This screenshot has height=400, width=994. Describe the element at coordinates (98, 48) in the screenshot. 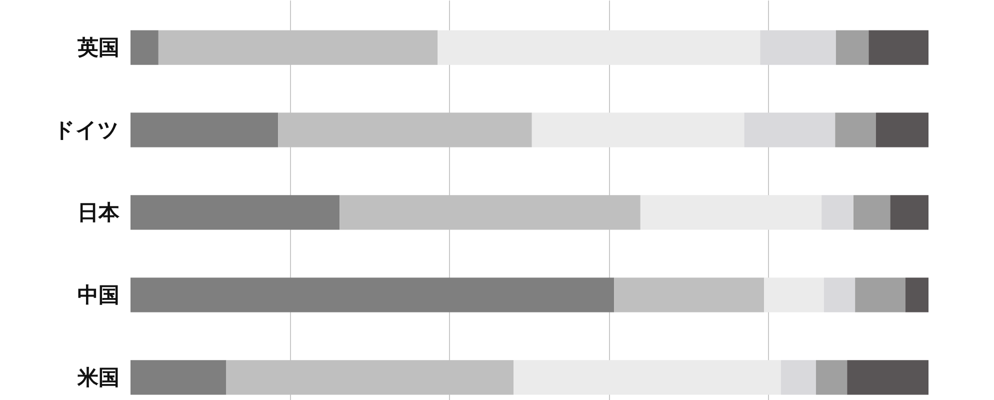

I see `y-tick-label: 英国` at that location.